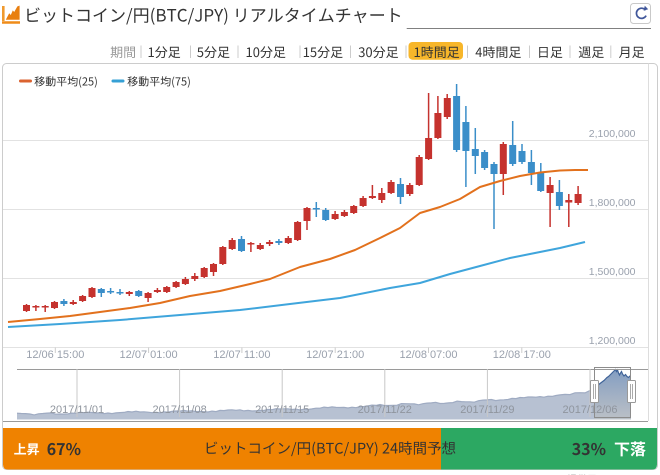 This screenshot has height=475, width=660. Describe the element at coordinates (335, 355) in the screenshot. I see `svg-text: 12/07 21:00` at that location.